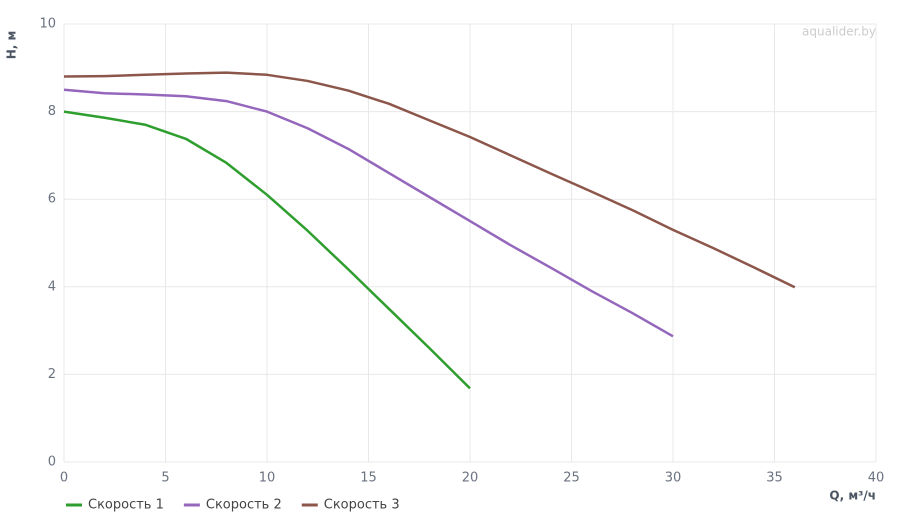 Image resolution: width=900 pixels, height=520 pixels. Describe the element at coordinates (852, 496) in the screenshot. I see `x-axis-title: Q, м³/ч` at that location.